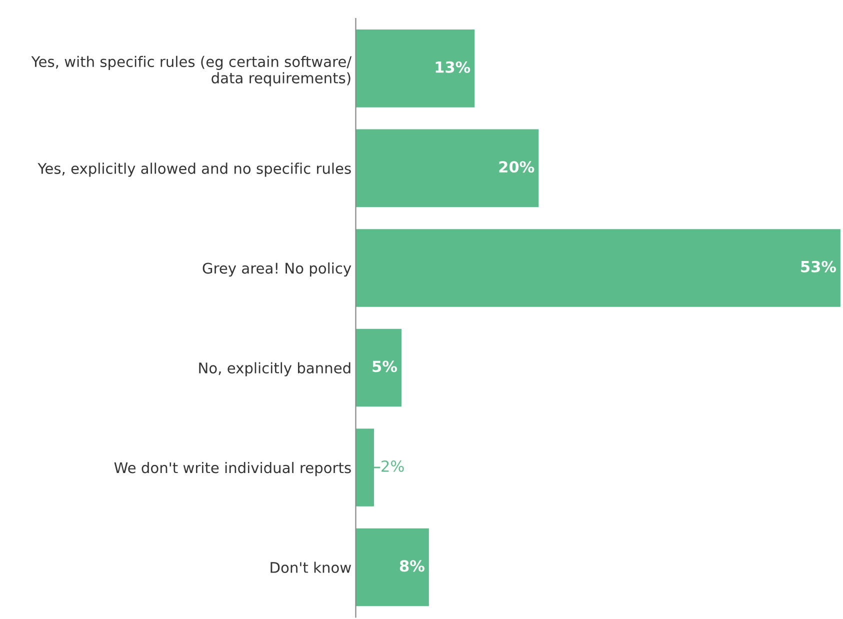  I want to click on data-label: 2%, so click(393, 466).